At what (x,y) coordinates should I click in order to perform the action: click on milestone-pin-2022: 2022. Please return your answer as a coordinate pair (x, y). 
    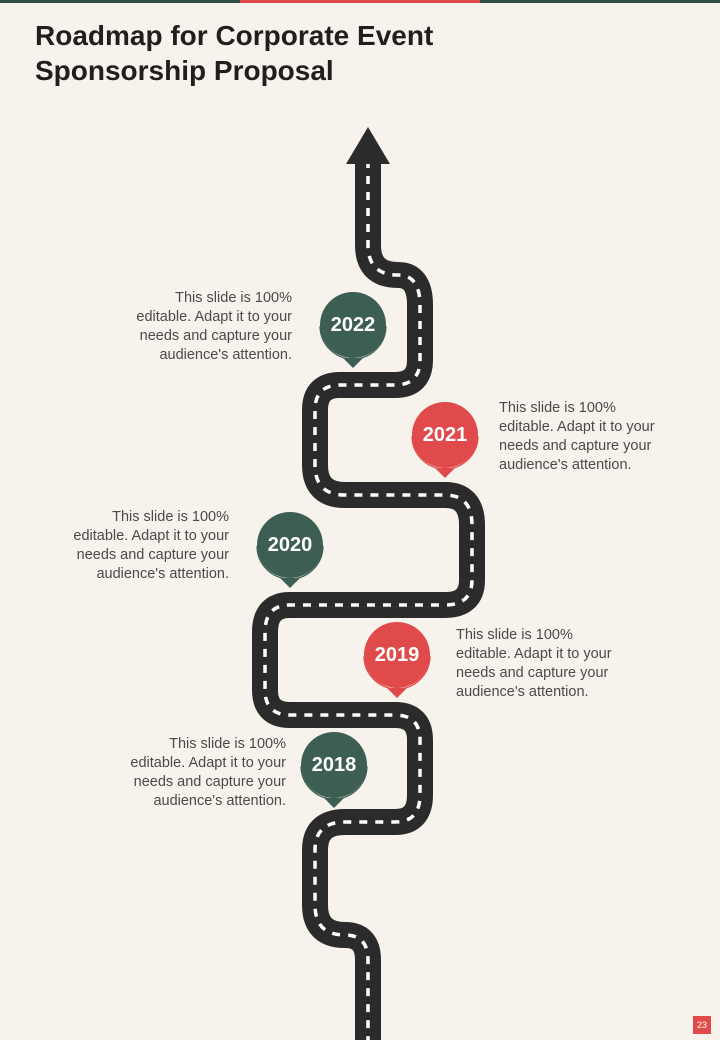
    Looking at the image, I should click on (353, 333).